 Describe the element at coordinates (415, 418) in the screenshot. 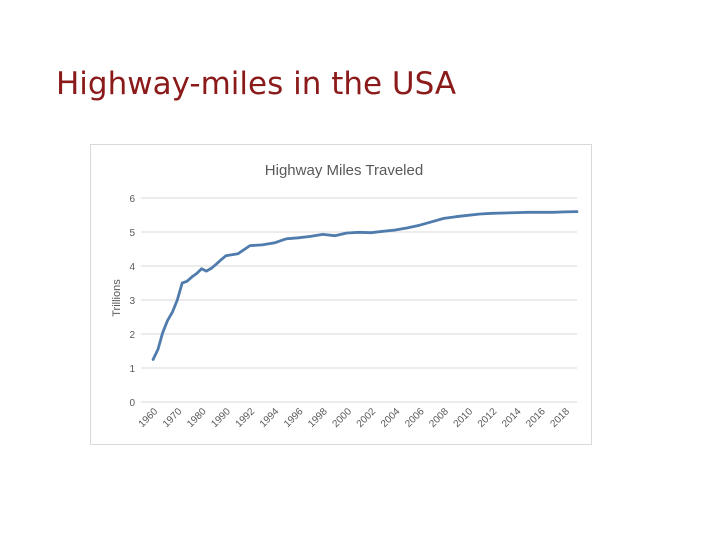

I see `x-tick-label: 2006` at that location.